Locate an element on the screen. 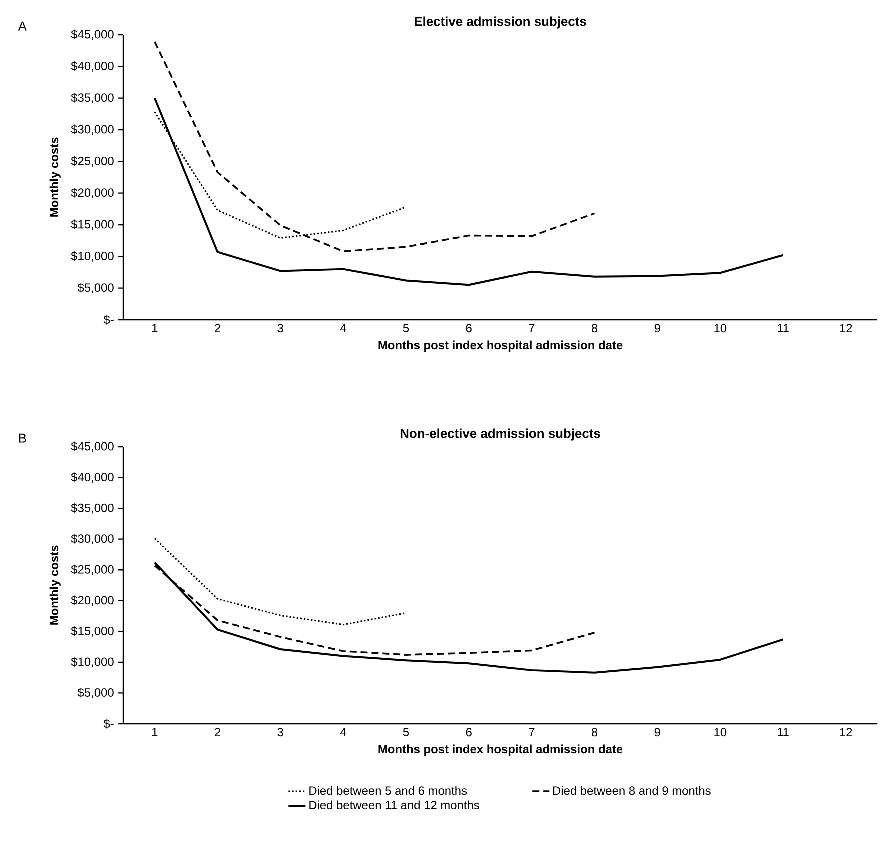 Image resolution: width=888 pixels, height=842 pixels. legend-label: Died between 11 and 12 months is located at coordinates (395, 805).